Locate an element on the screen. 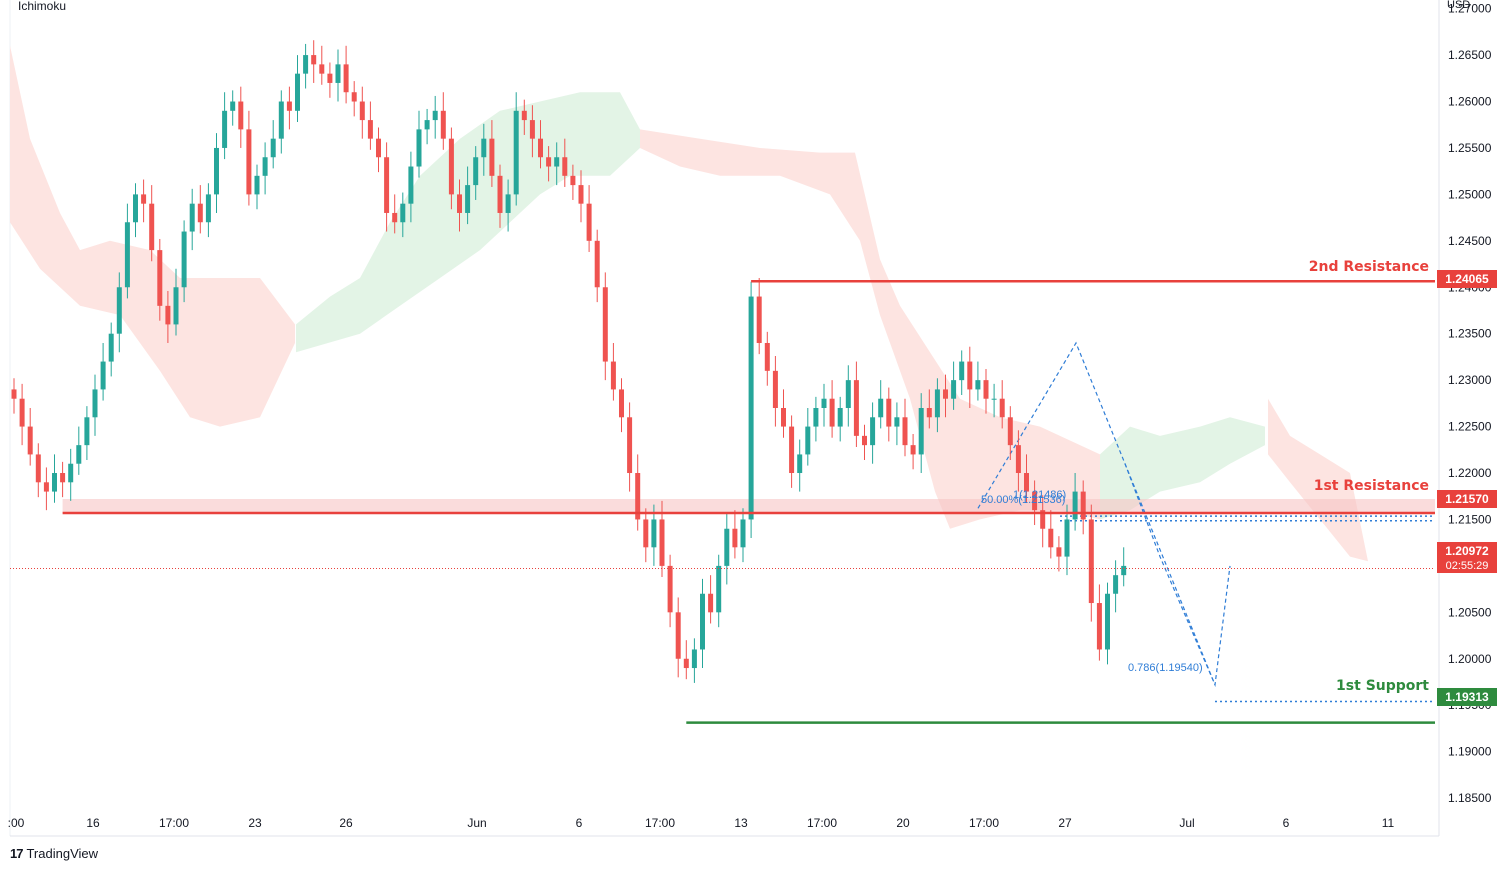  fib-label-0786: 0.786(1.19540) is located at coordinates (1165, 668).